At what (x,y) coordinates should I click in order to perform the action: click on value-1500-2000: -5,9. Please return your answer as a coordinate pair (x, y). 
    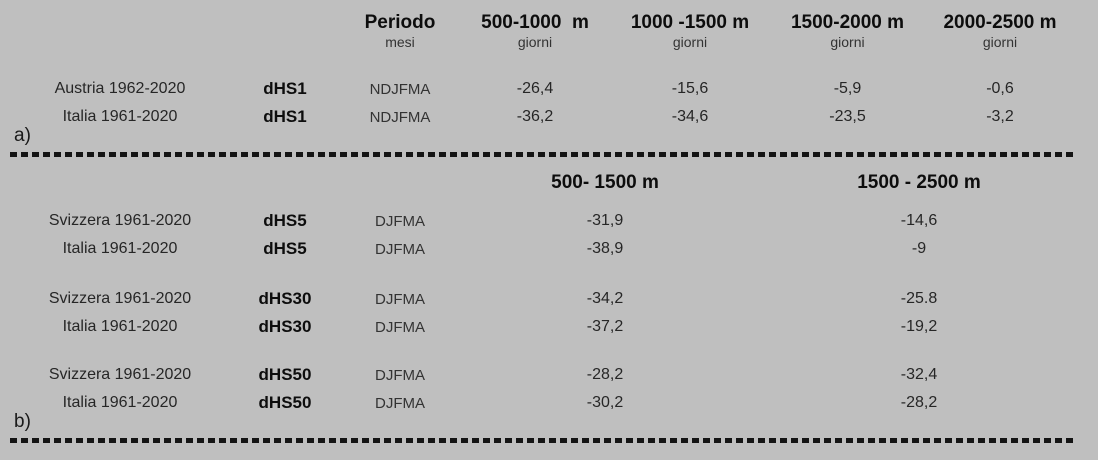
    Looking at the image, I should click on (847, 88).